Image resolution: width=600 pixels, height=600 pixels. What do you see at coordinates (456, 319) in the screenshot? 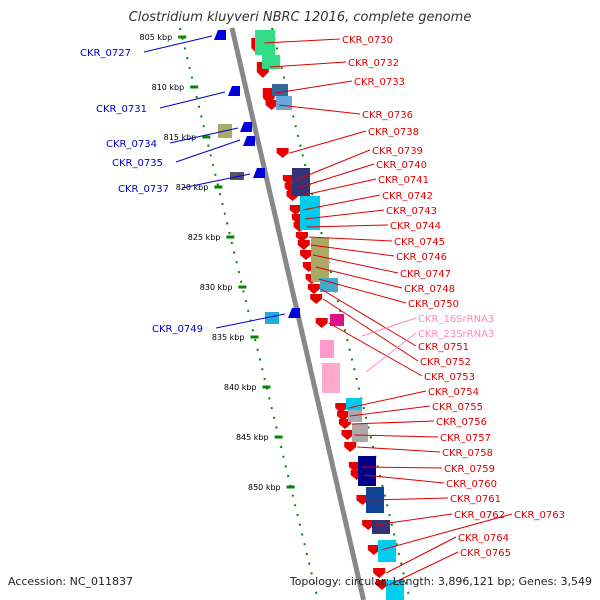
I see `rrna-gene-label: CKR_16SrRNA3` at bounding box center [456, 319].